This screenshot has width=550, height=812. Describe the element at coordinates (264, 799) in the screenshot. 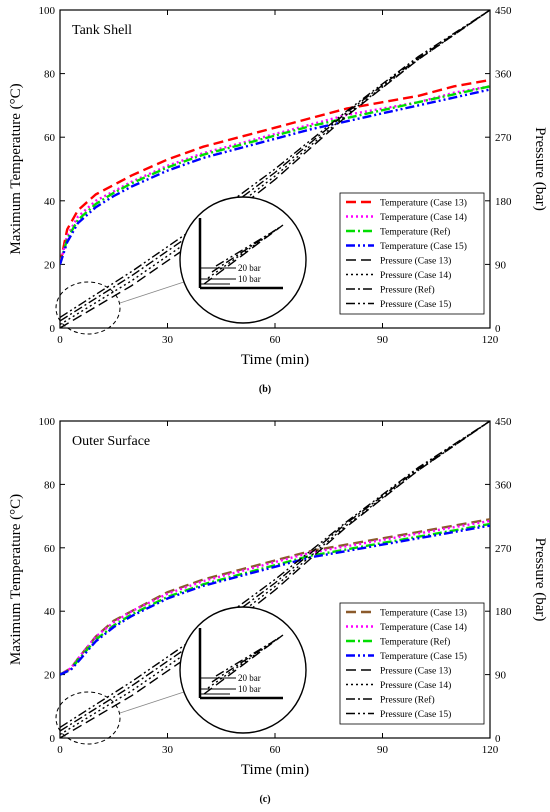

I see `panel-caption: (c)` at that location.